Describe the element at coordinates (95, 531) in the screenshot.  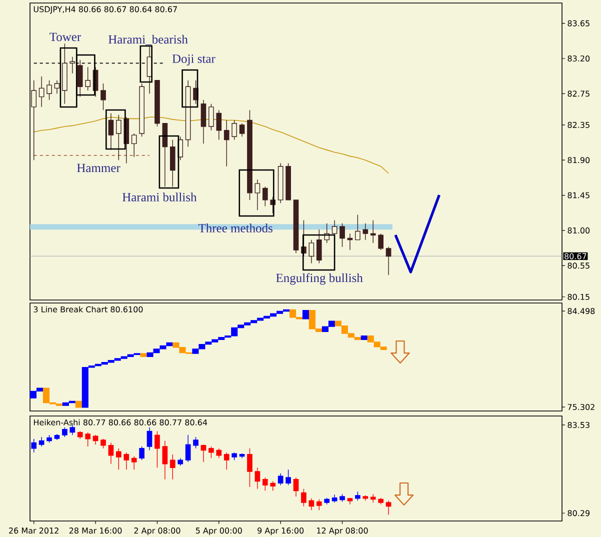
I see `x-tick-label: 28 Mar 16:00` at that location.